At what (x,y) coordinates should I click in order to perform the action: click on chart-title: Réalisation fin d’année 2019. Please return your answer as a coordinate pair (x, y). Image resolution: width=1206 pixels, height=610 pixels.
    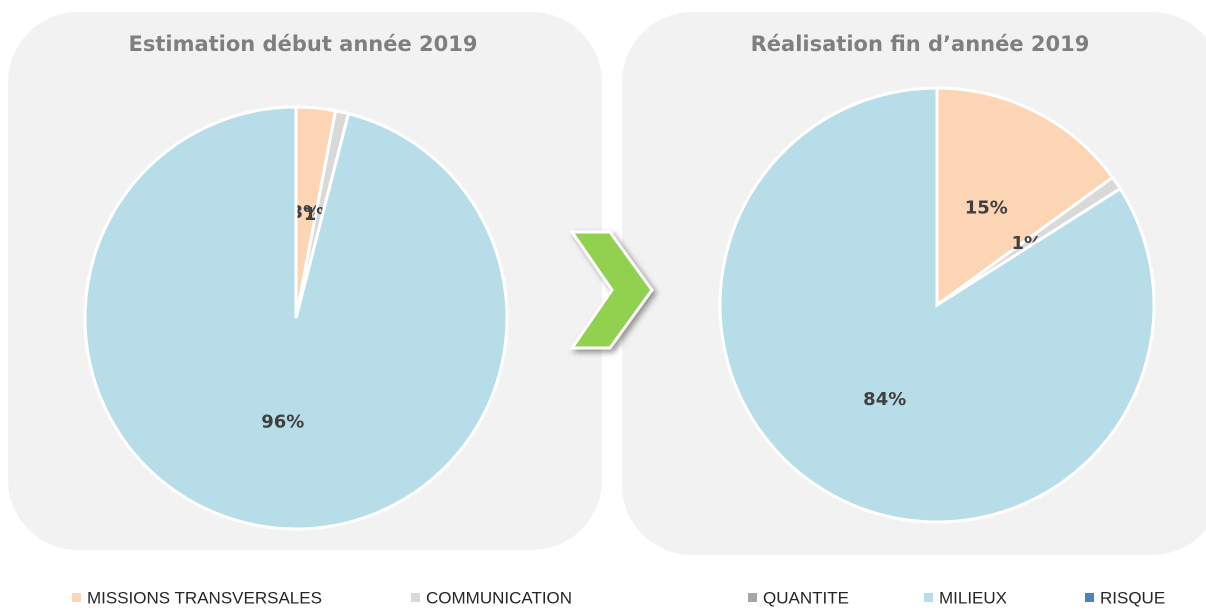
    Looking at the image, I should click on (920, 44).